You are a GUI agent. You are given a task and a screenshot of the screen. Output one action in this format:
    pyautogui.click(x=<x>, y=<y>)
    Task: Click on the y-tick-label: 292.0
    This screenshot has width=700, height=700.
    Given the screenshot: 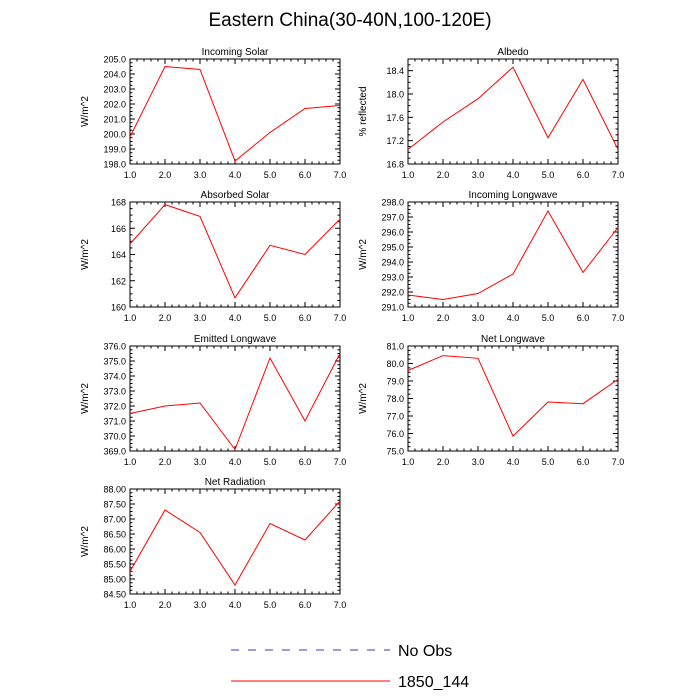 What is the action you would take?
    pyautogui.click(x=392, y=293)
    